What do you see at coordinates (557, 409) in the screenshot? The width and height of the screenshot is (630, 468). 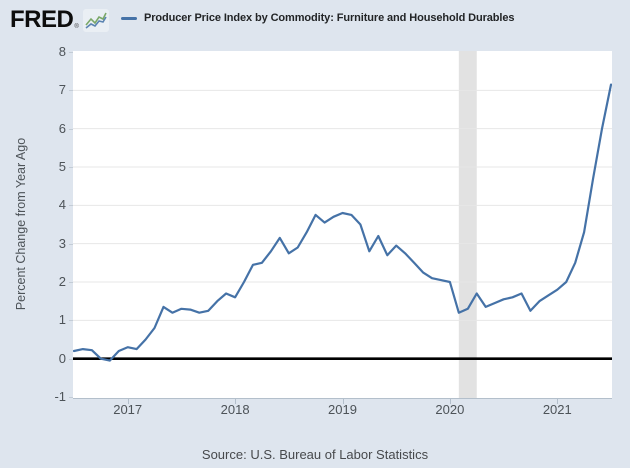 I see `x-tick-label: 2021` at bounding box center [557, 409].